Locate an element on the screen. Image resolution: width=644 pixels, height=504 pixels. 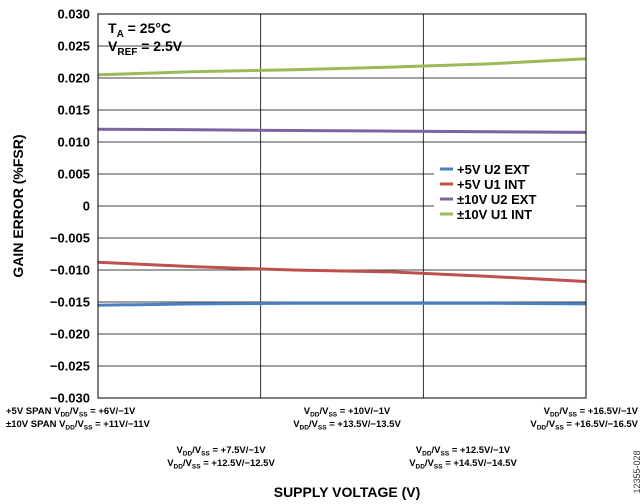
y-tick-label: −0.020 is located at coordinates (70, 334).